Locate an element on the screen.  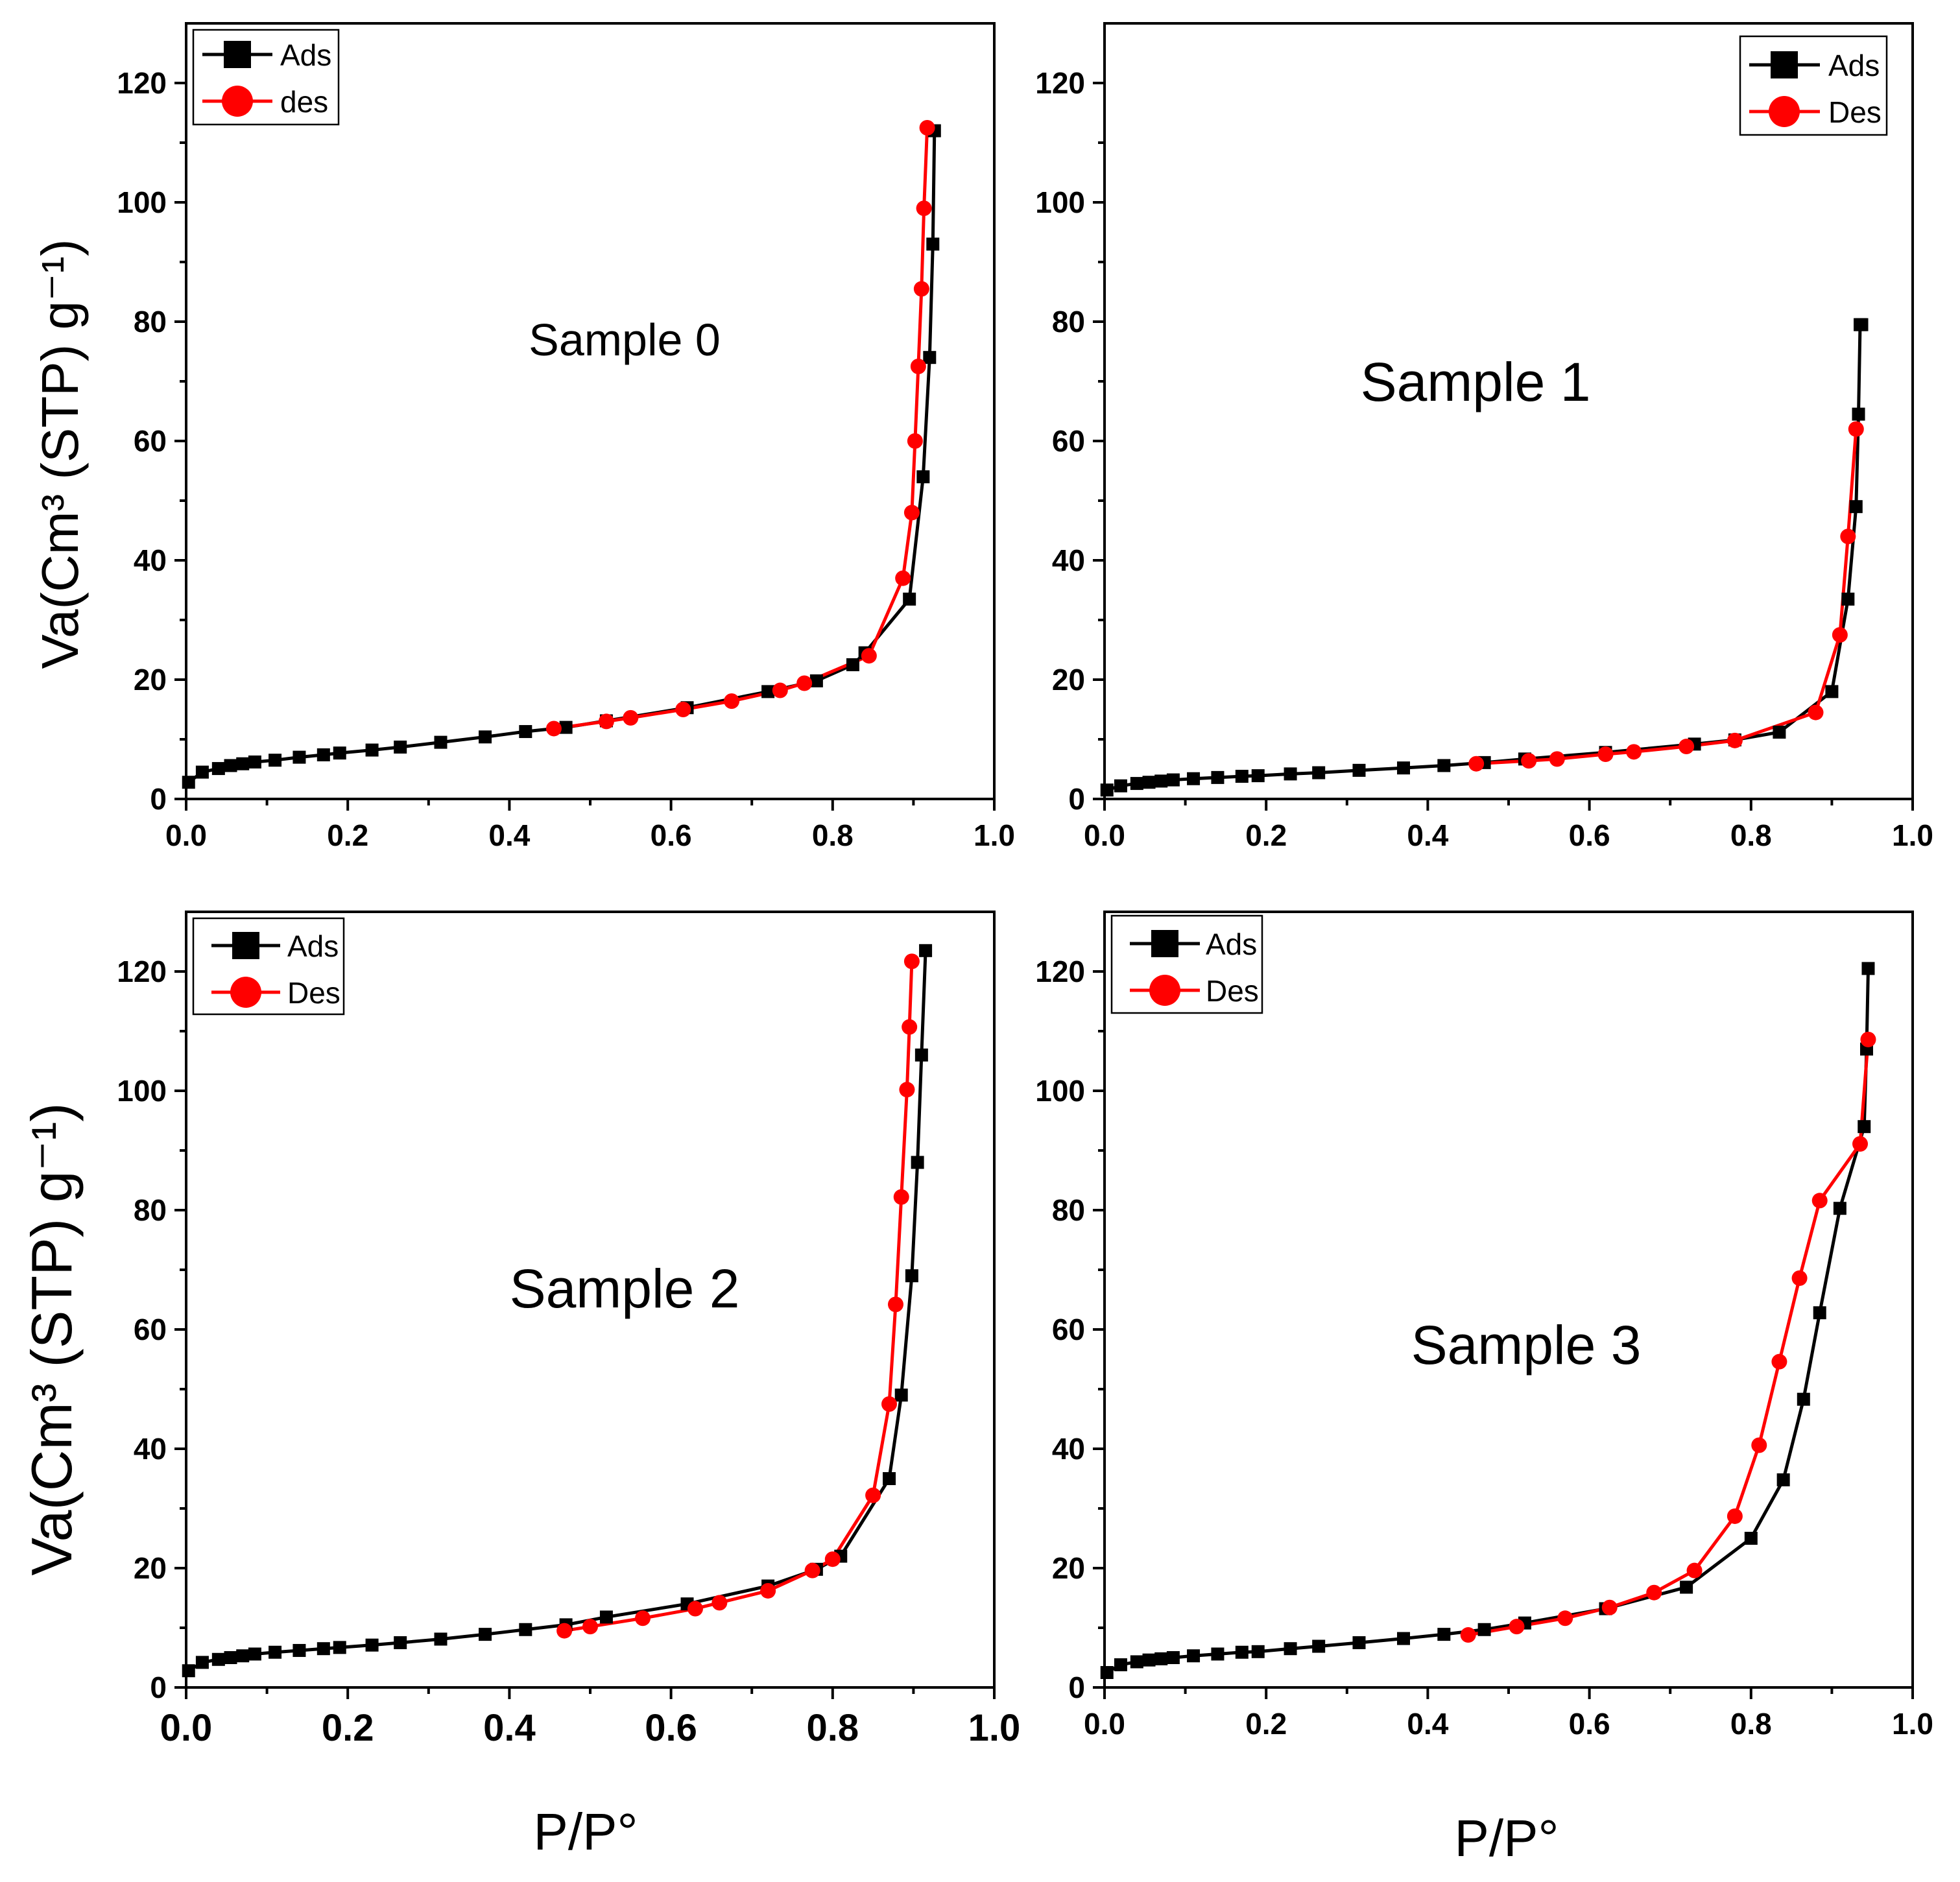
legend-des-label: des is located at coordinates (304, 102).